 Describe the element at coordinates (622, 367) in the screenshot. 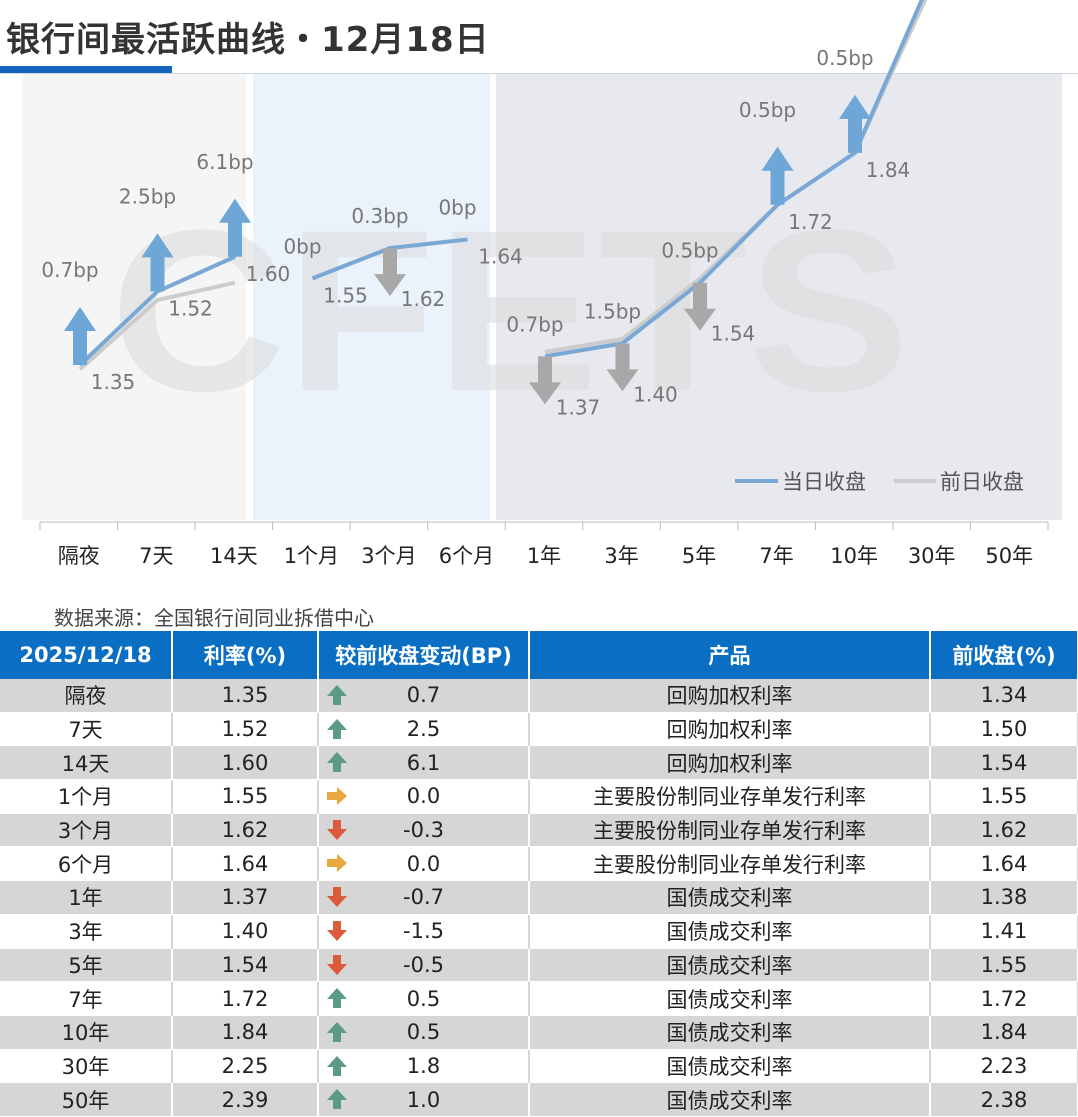

I see `change-down-arrow` at that location.